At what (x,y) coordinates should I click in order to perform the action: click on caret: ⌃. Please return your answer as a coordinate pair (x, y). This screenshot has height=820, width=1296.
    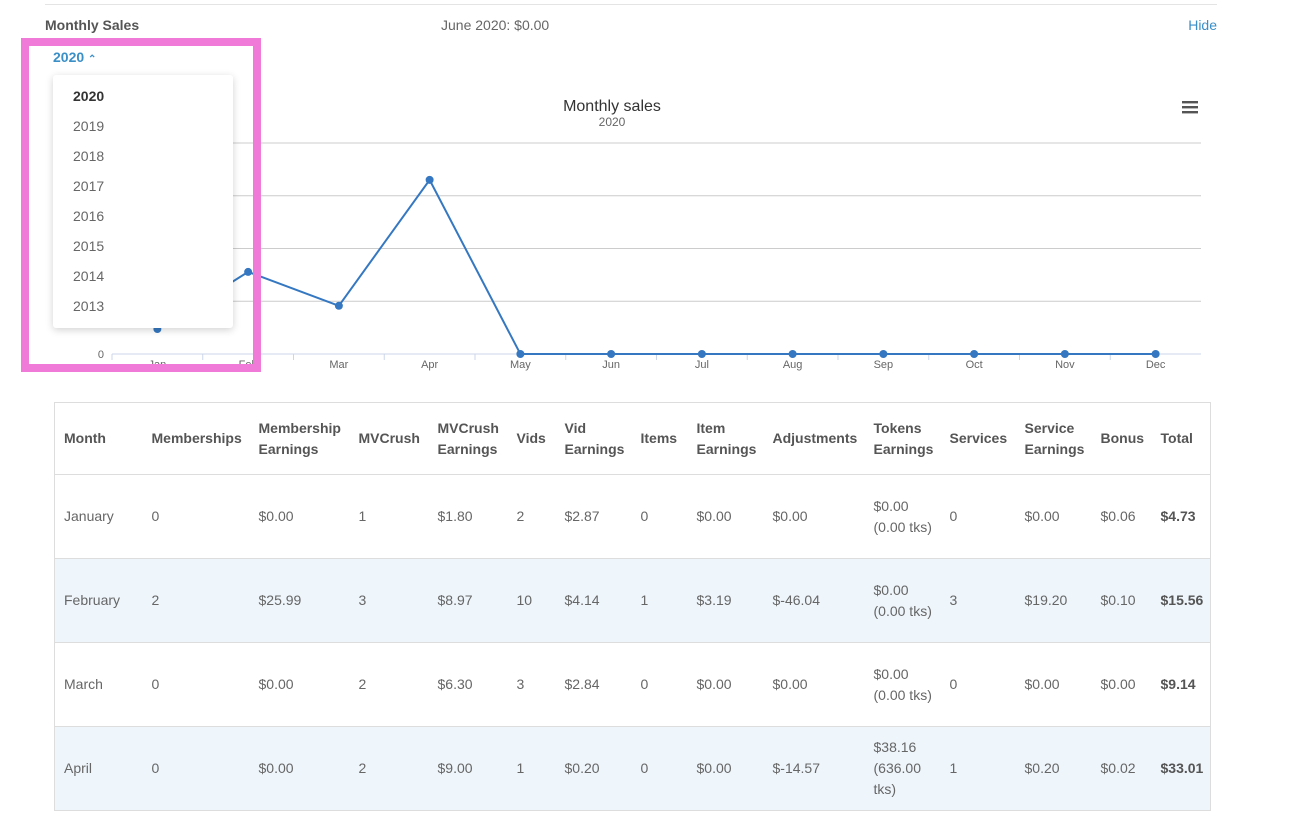
    Looking at the image, I should click on (92, 59).